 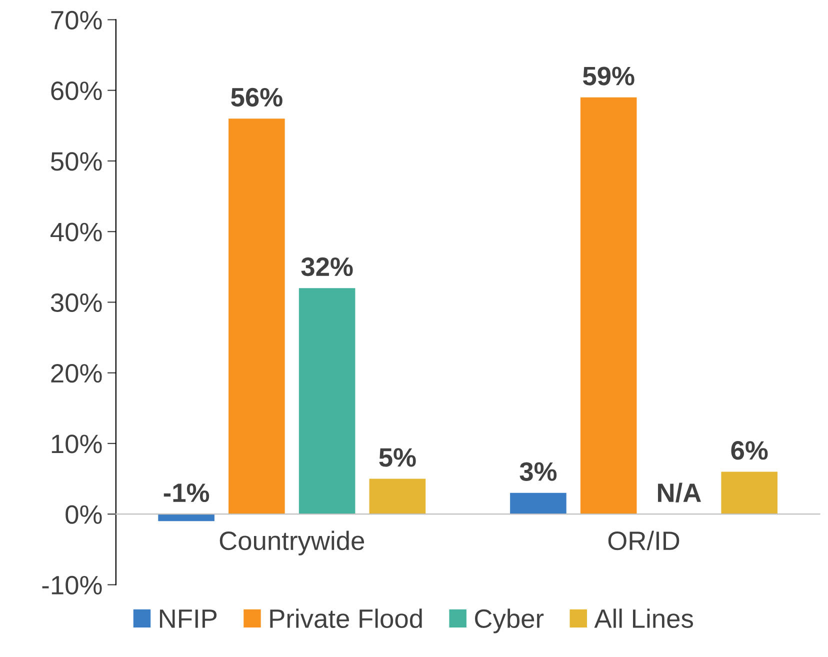 I want to click on y-tick-label: 30%, so click(x=76, y=302).